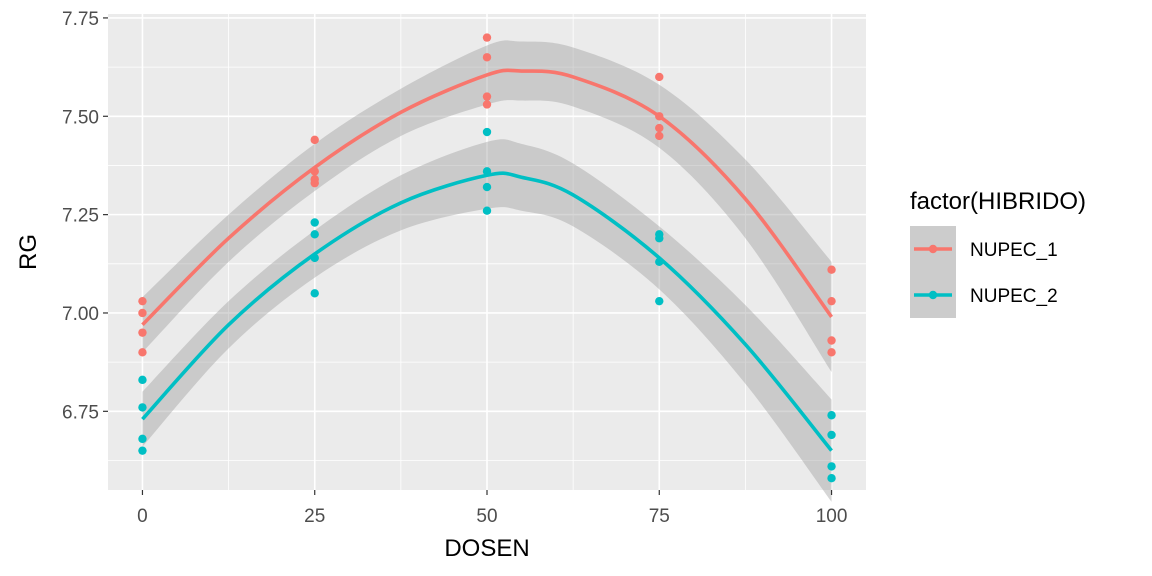 This screenshot has height=576, width=1152. I want to click on y-tick-label: 7.25, so click(80, 216).